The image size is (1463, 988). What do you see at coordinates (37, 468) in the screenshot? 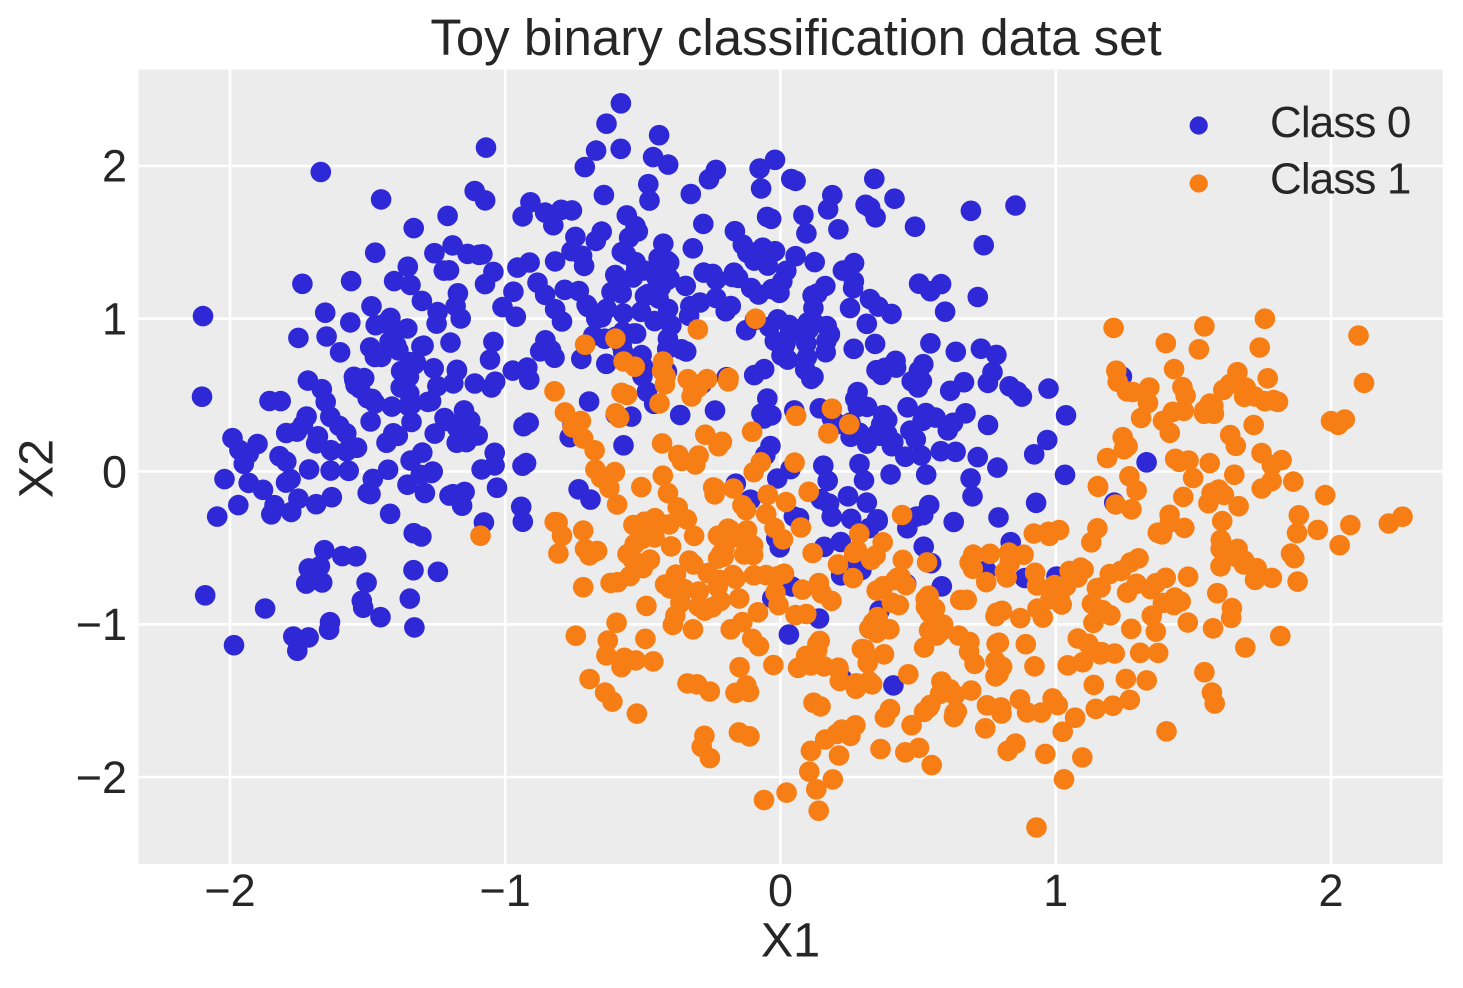
I see `svg-text: X2` at bounding box center [37, 468].